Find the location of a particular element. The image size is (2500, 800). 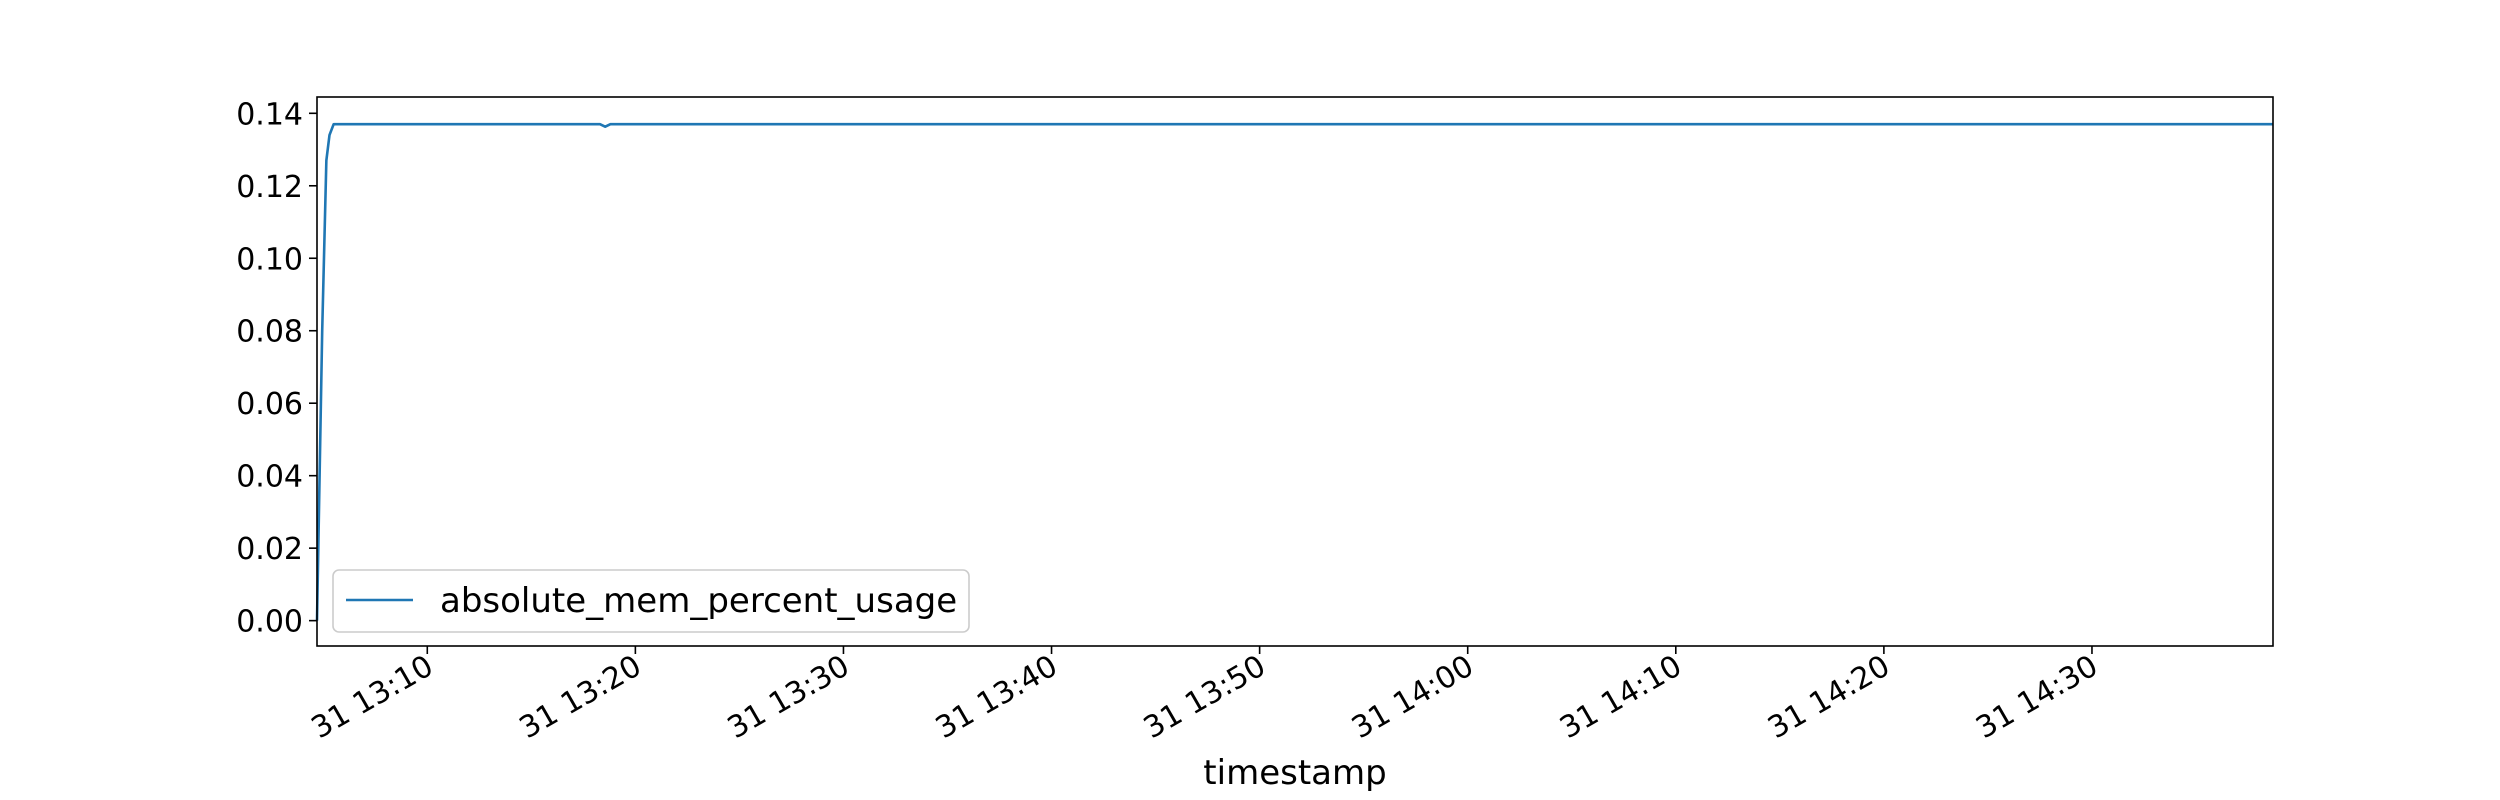

y-tick-label: 0.14 is located at coordinates (269, 114).